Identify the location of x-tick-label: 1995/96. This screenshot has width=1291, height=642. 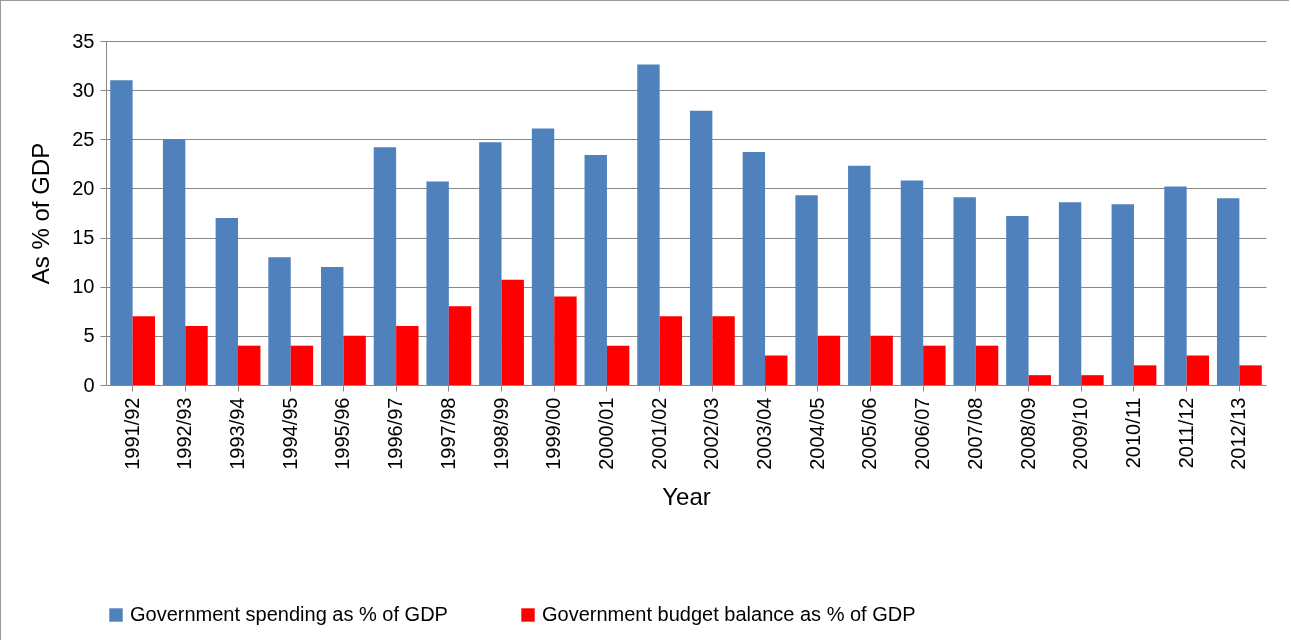
(342, 433).